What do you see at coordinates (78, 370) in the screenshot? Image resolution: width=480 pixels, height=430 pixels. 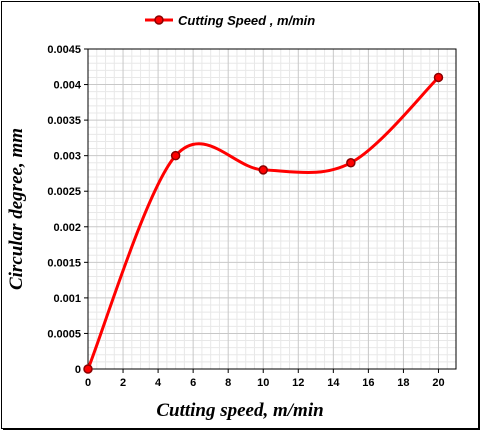 I see `y-tick-label: 0` at bounding box center [78, 370].